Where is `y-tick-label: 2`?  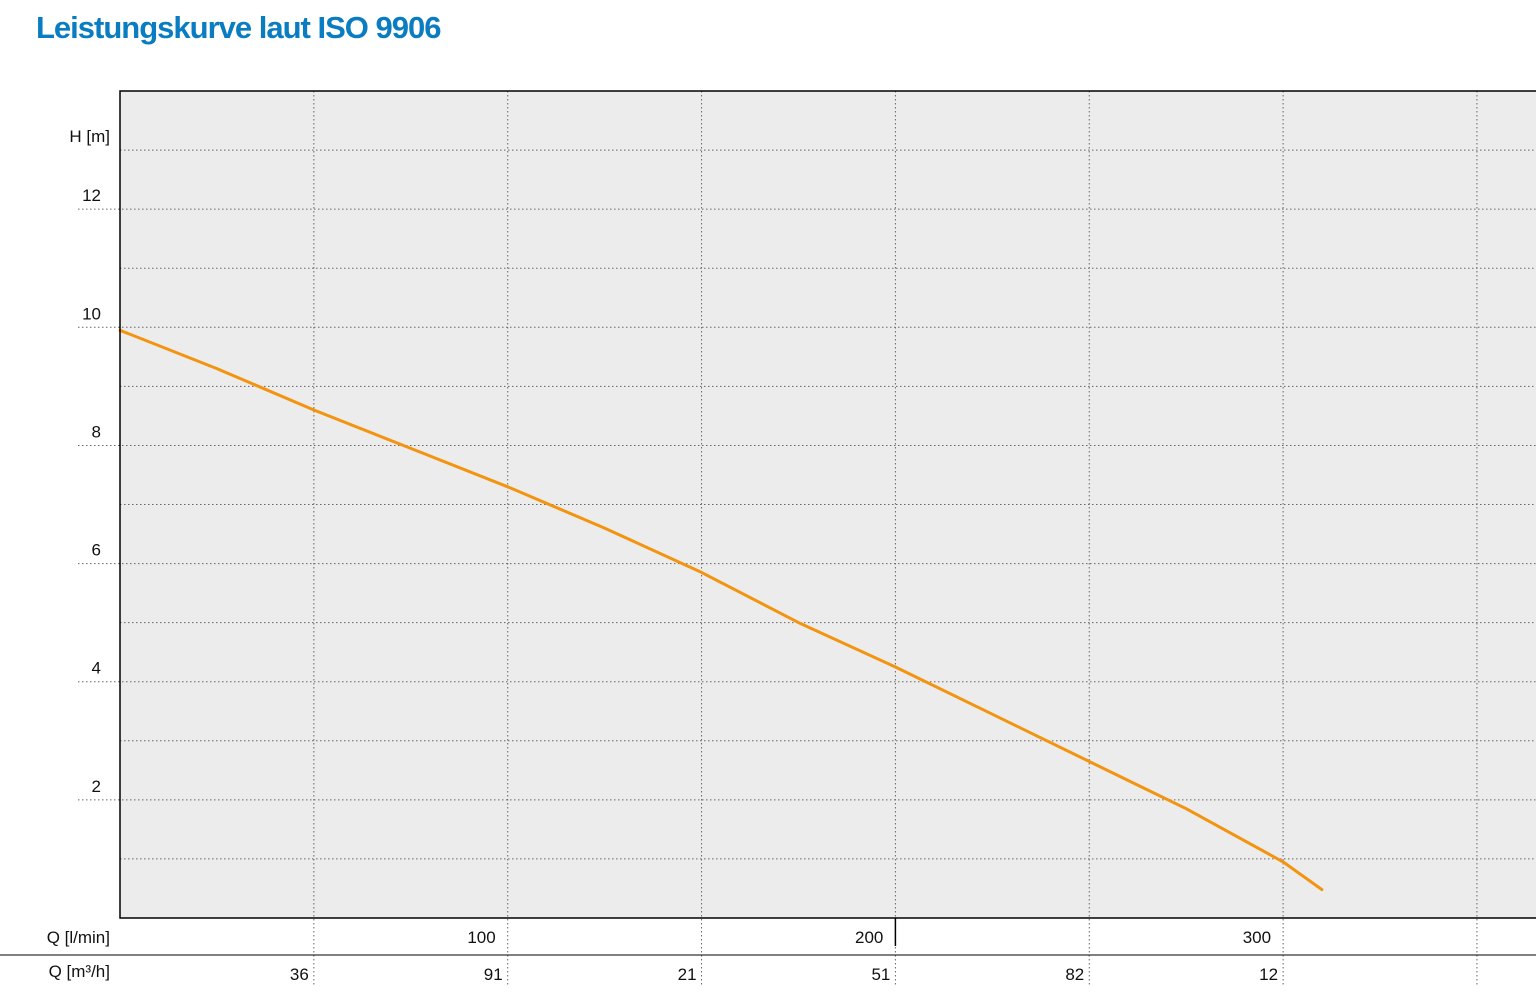
y-tick-label: 2 is located at coordinates (96, 786).